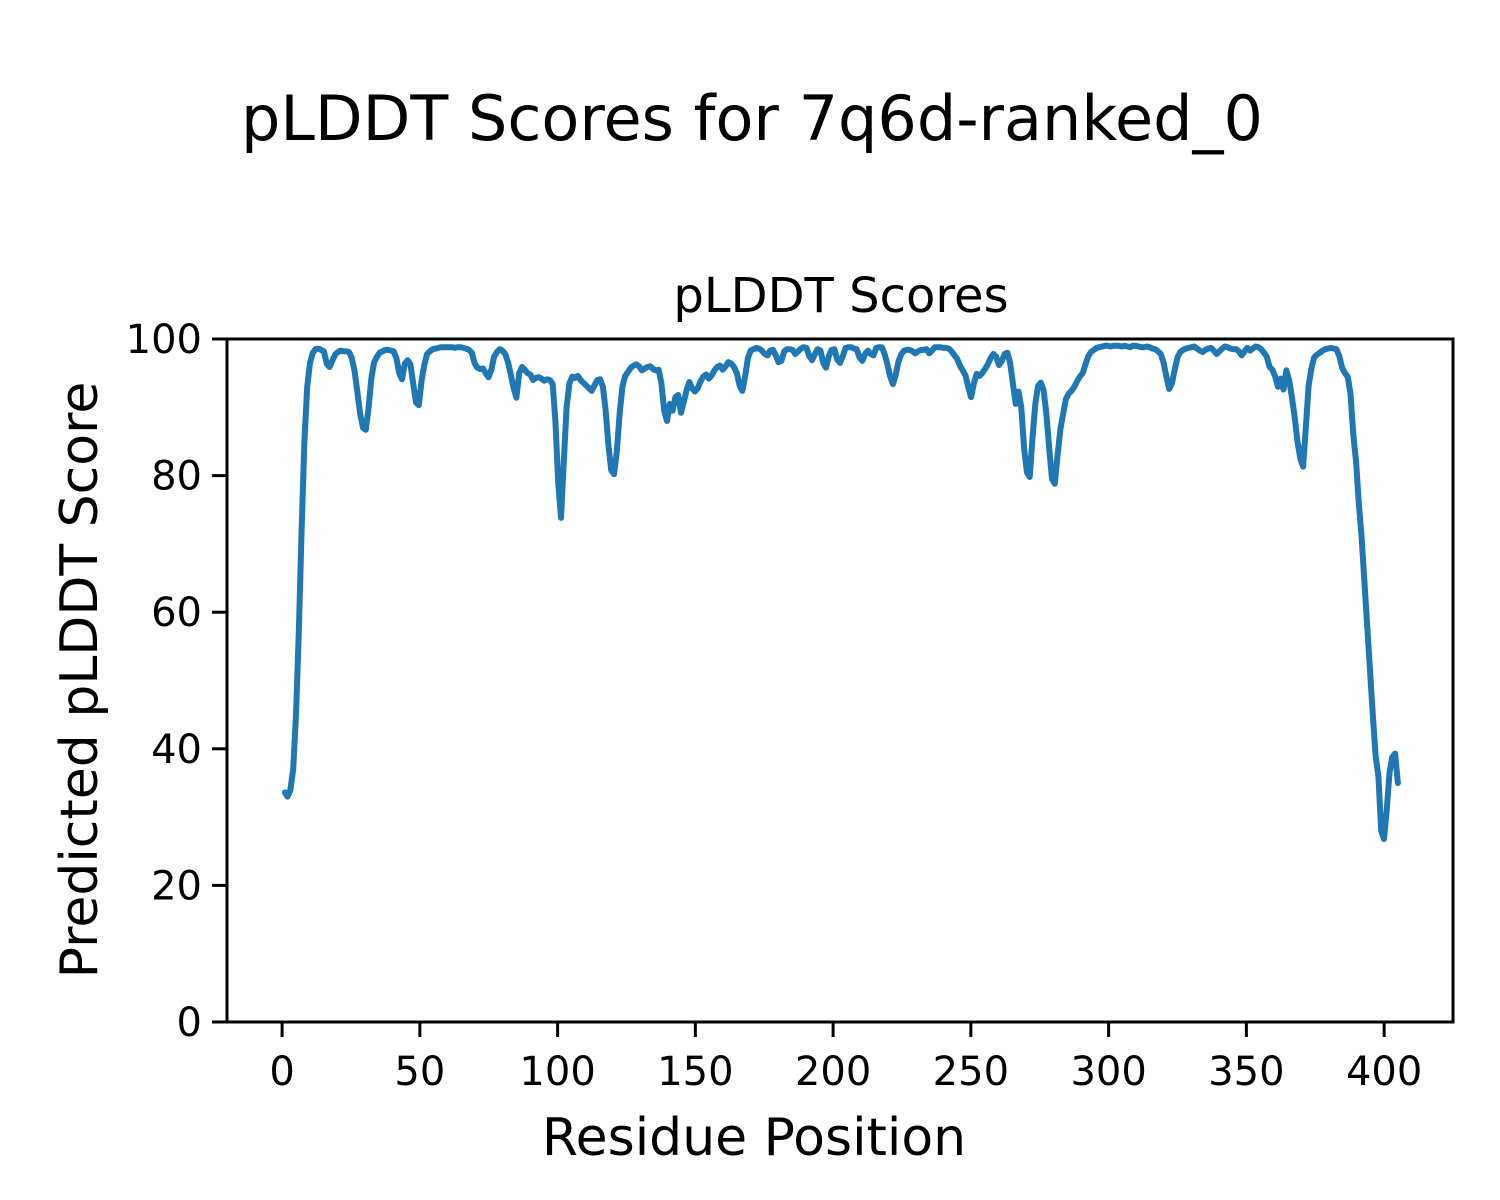 The image size is (1500, 1200). What do you see at coordinates (841, 296) in the screenshot?
I see `axes-title: pLDDT Scores` at bounding box center [841, 296].